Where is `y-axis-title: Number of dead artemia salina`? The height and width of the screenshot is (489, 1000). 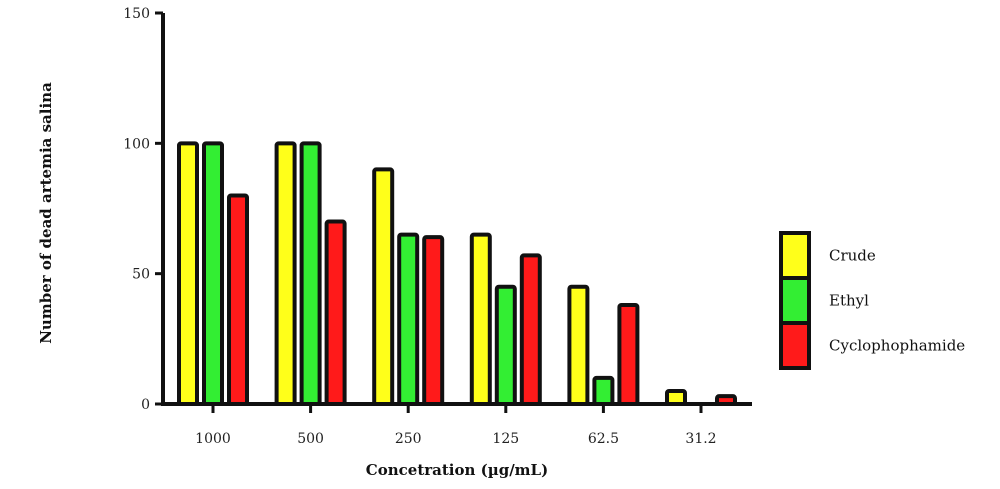 y-axis-title: Number of dead artemia salina is located at coordinates (46, 213).